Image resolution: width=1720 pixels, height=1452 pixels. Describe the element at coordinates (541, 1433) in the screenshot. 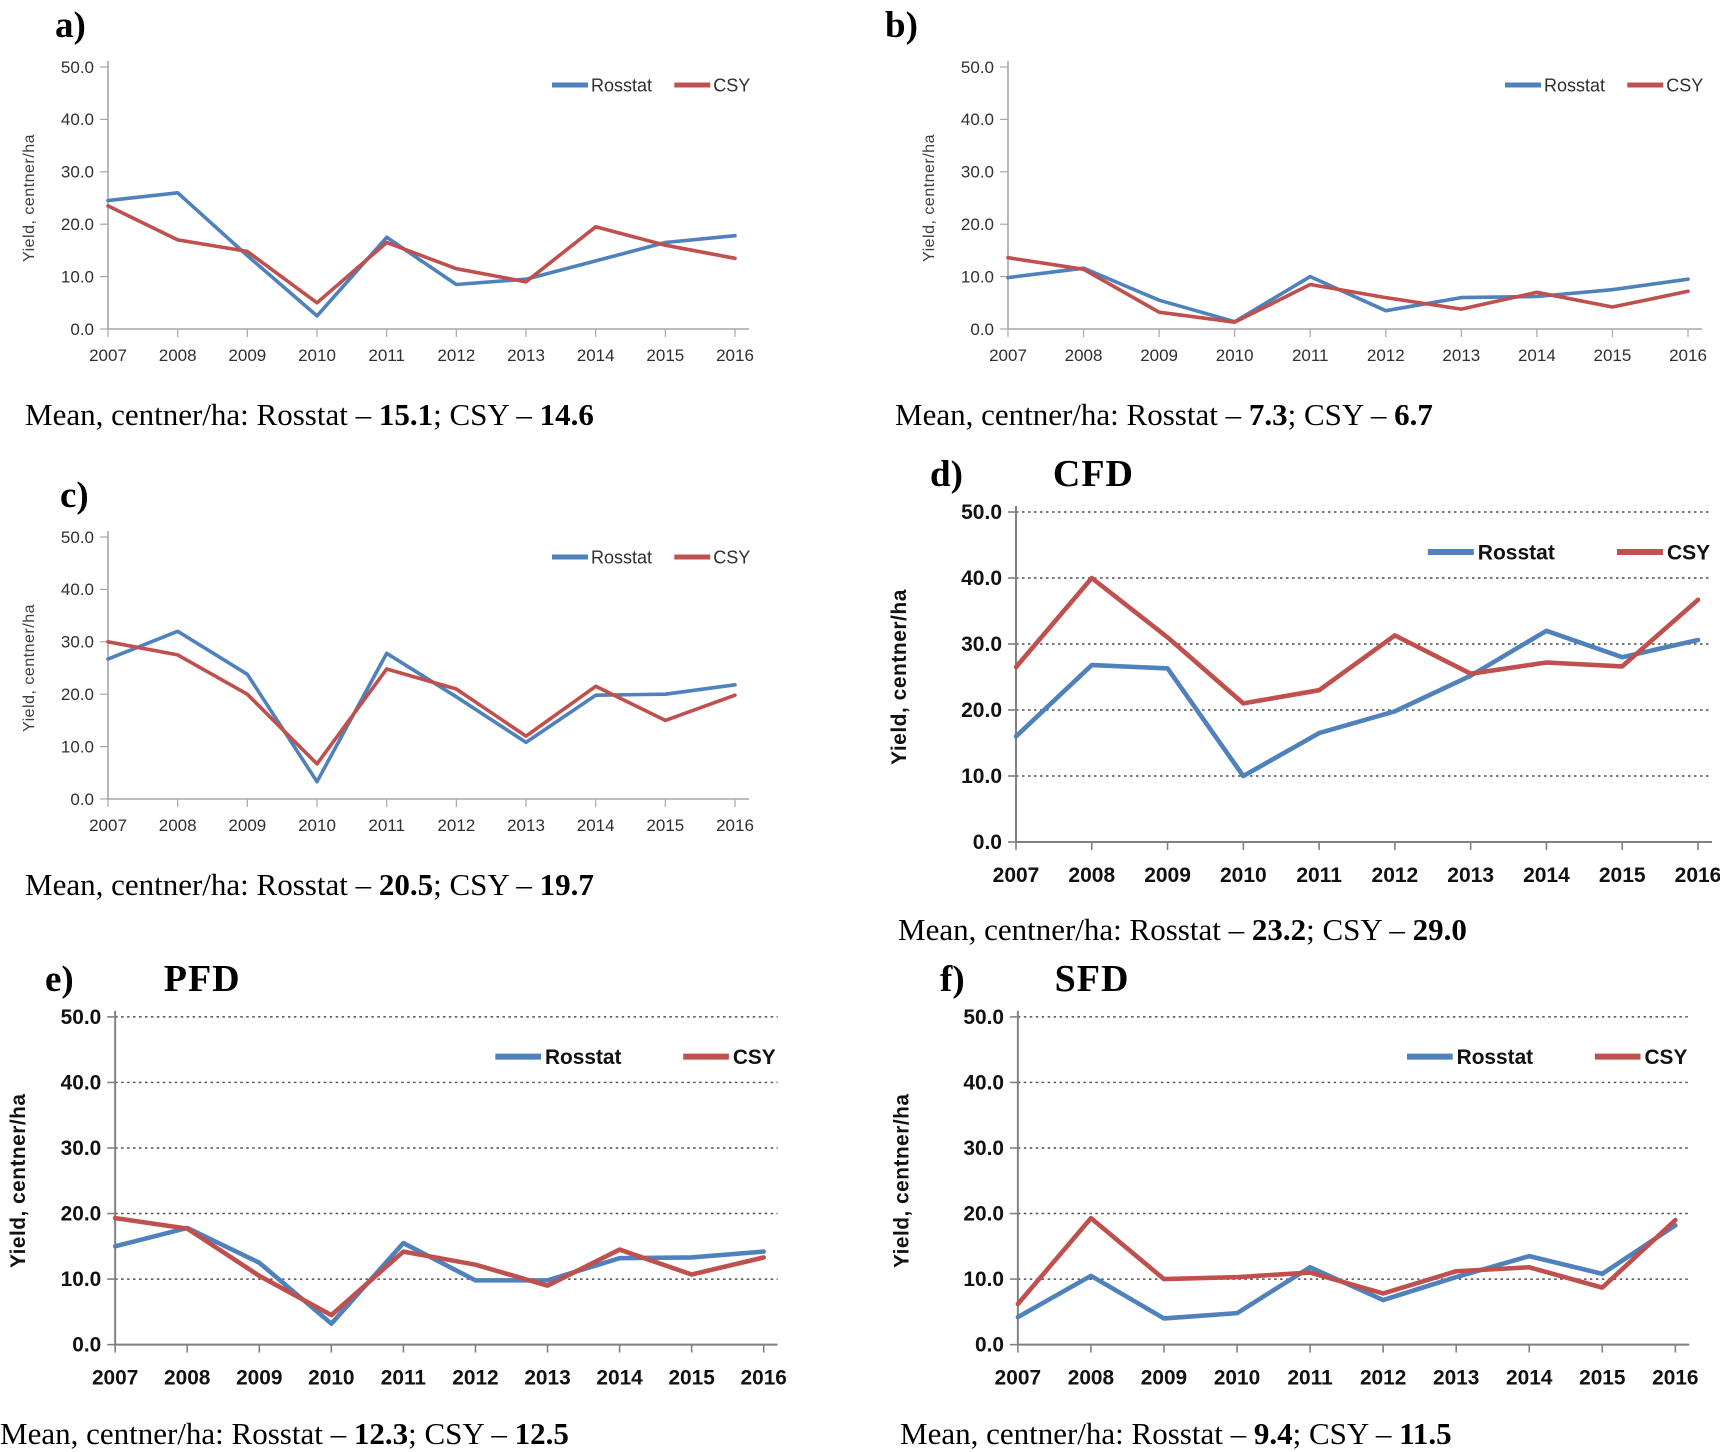

I see `mean-csy-value: 12.5` at that location.